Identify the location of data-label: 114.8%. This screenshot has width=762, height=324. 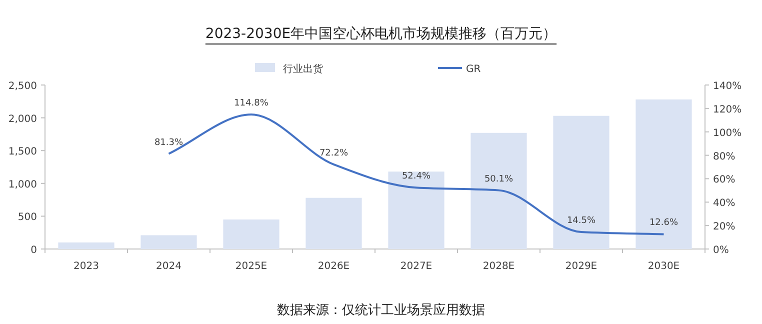
(251, 103).